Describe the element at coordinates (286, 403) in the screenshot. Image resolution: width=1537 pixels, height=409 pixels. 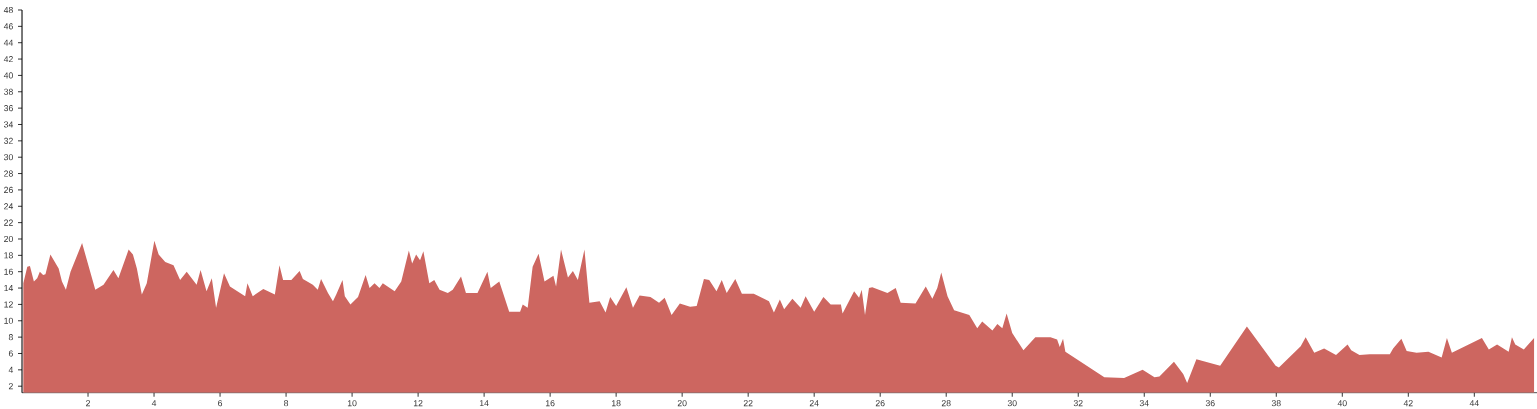
I see `x-tick-label: 8` at that location.